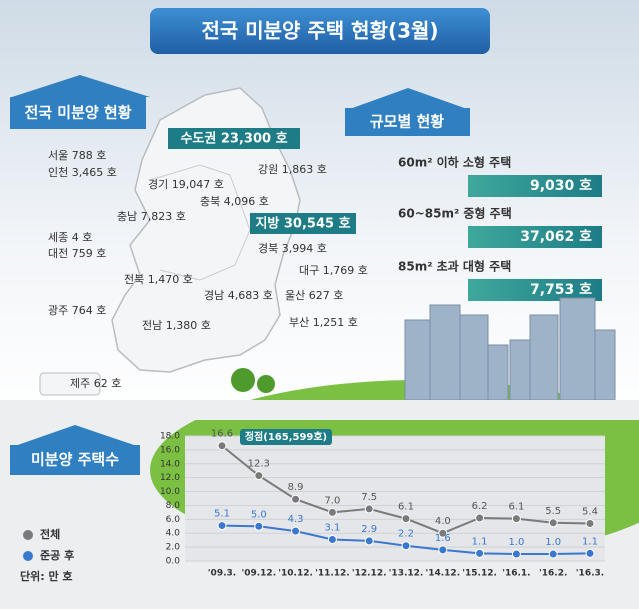 The image size is (639, 609). Describe the element at coordinates (258, 574) in the screenshot. I see `x-tick-label: '09.12.` at that location.